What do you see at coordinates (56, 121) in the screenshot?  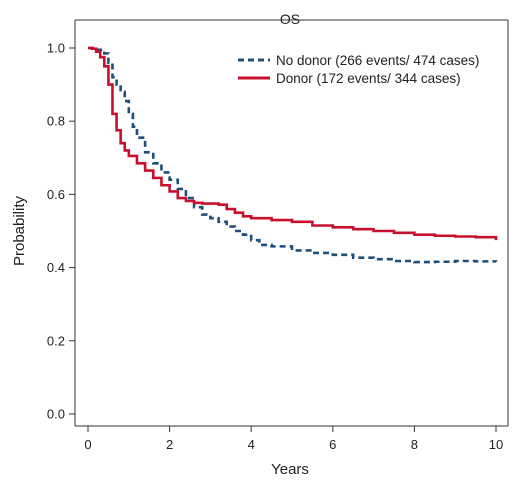 I see `y-tick-label: 0.8` at bounding box center [56, 121].